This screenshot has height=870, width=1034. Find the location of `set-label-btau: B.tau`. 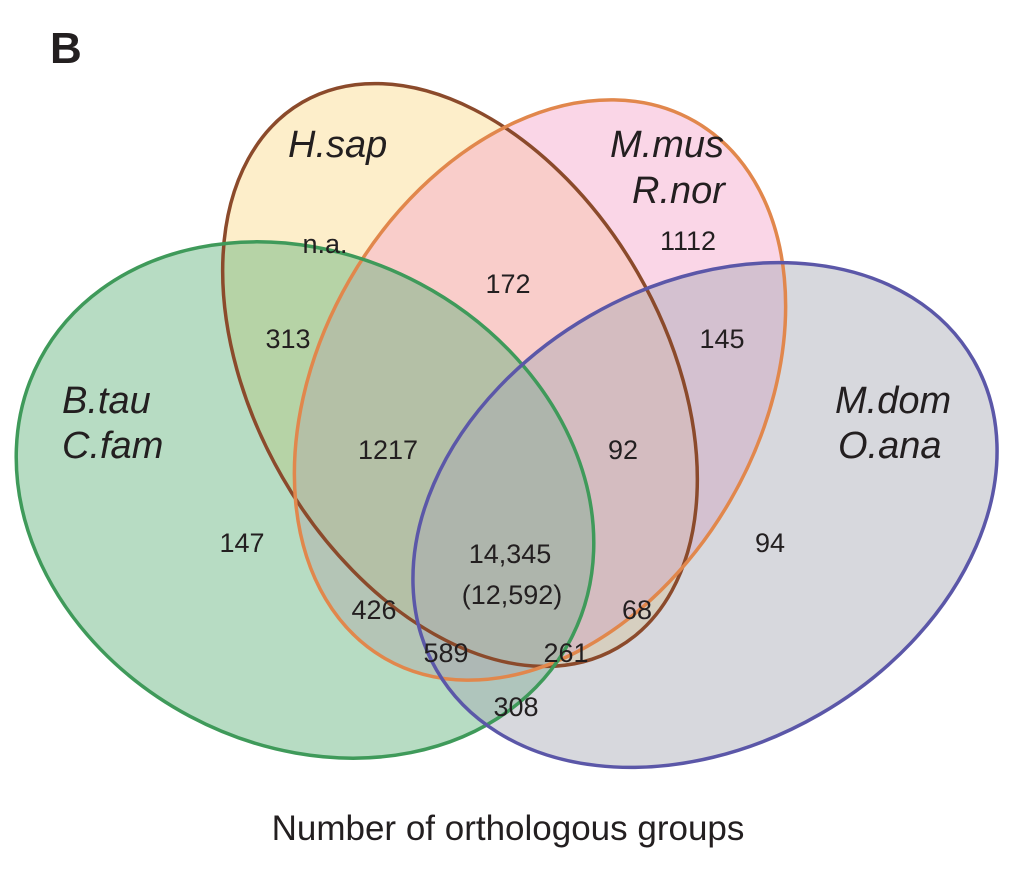

set-label-btau: B.tau is located at coordinates (106, 401).